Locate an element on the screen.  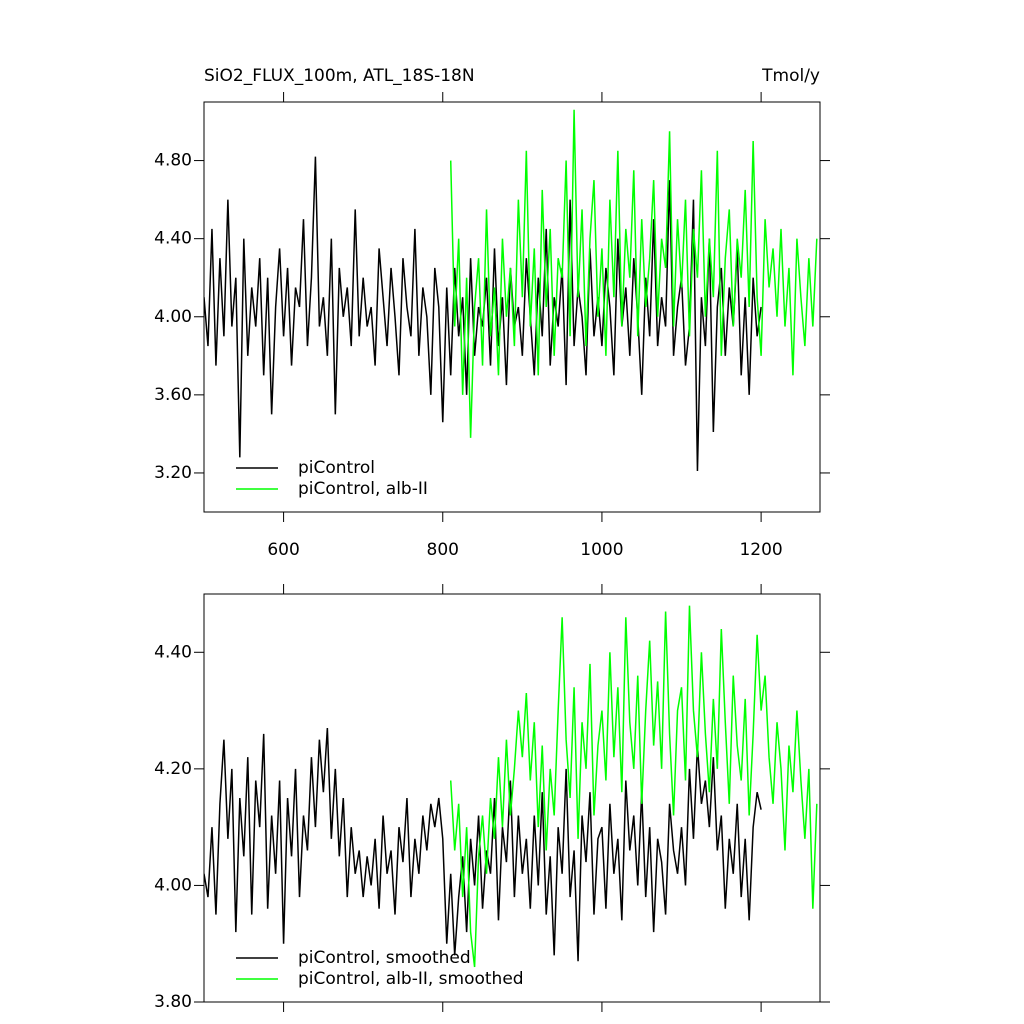
legend-label: piControl, alb-II, smoothed is located at coordinates (411, 979).